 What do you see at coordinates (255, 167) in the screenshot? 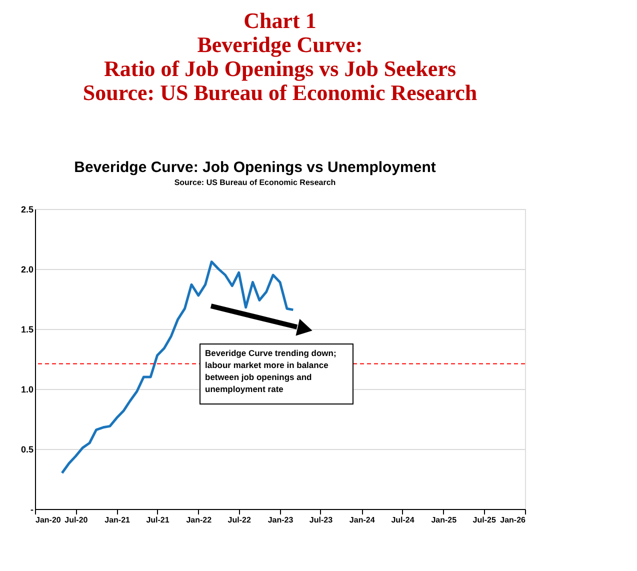
I see `text: Beveridge Curve: Job Openings vs Unemployment` at bounding box center [255, 167].